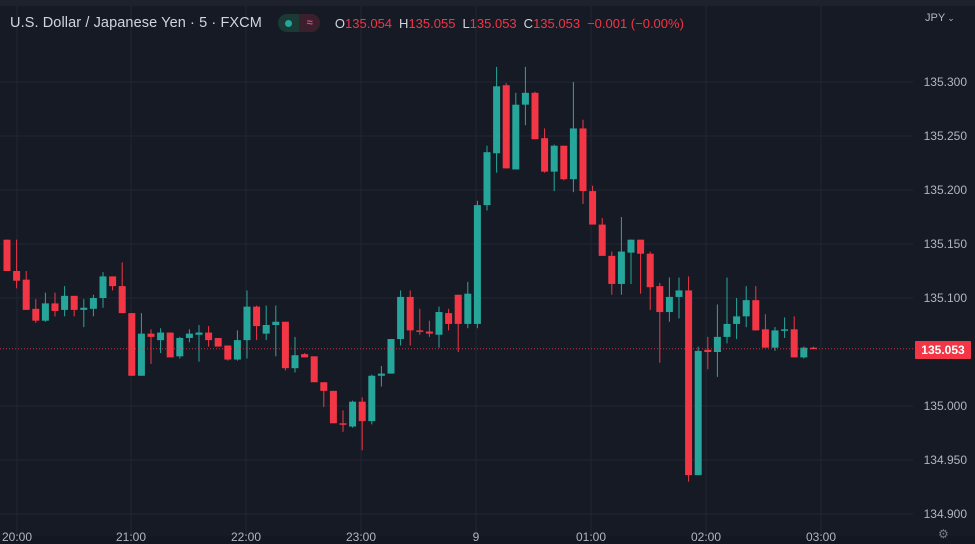 The height and width of the screenshot is (544, 975). What do you see at coordinates (557, 23) in the screenshot?
I see `close-value: 135.053` at bounding box center [557, 23].